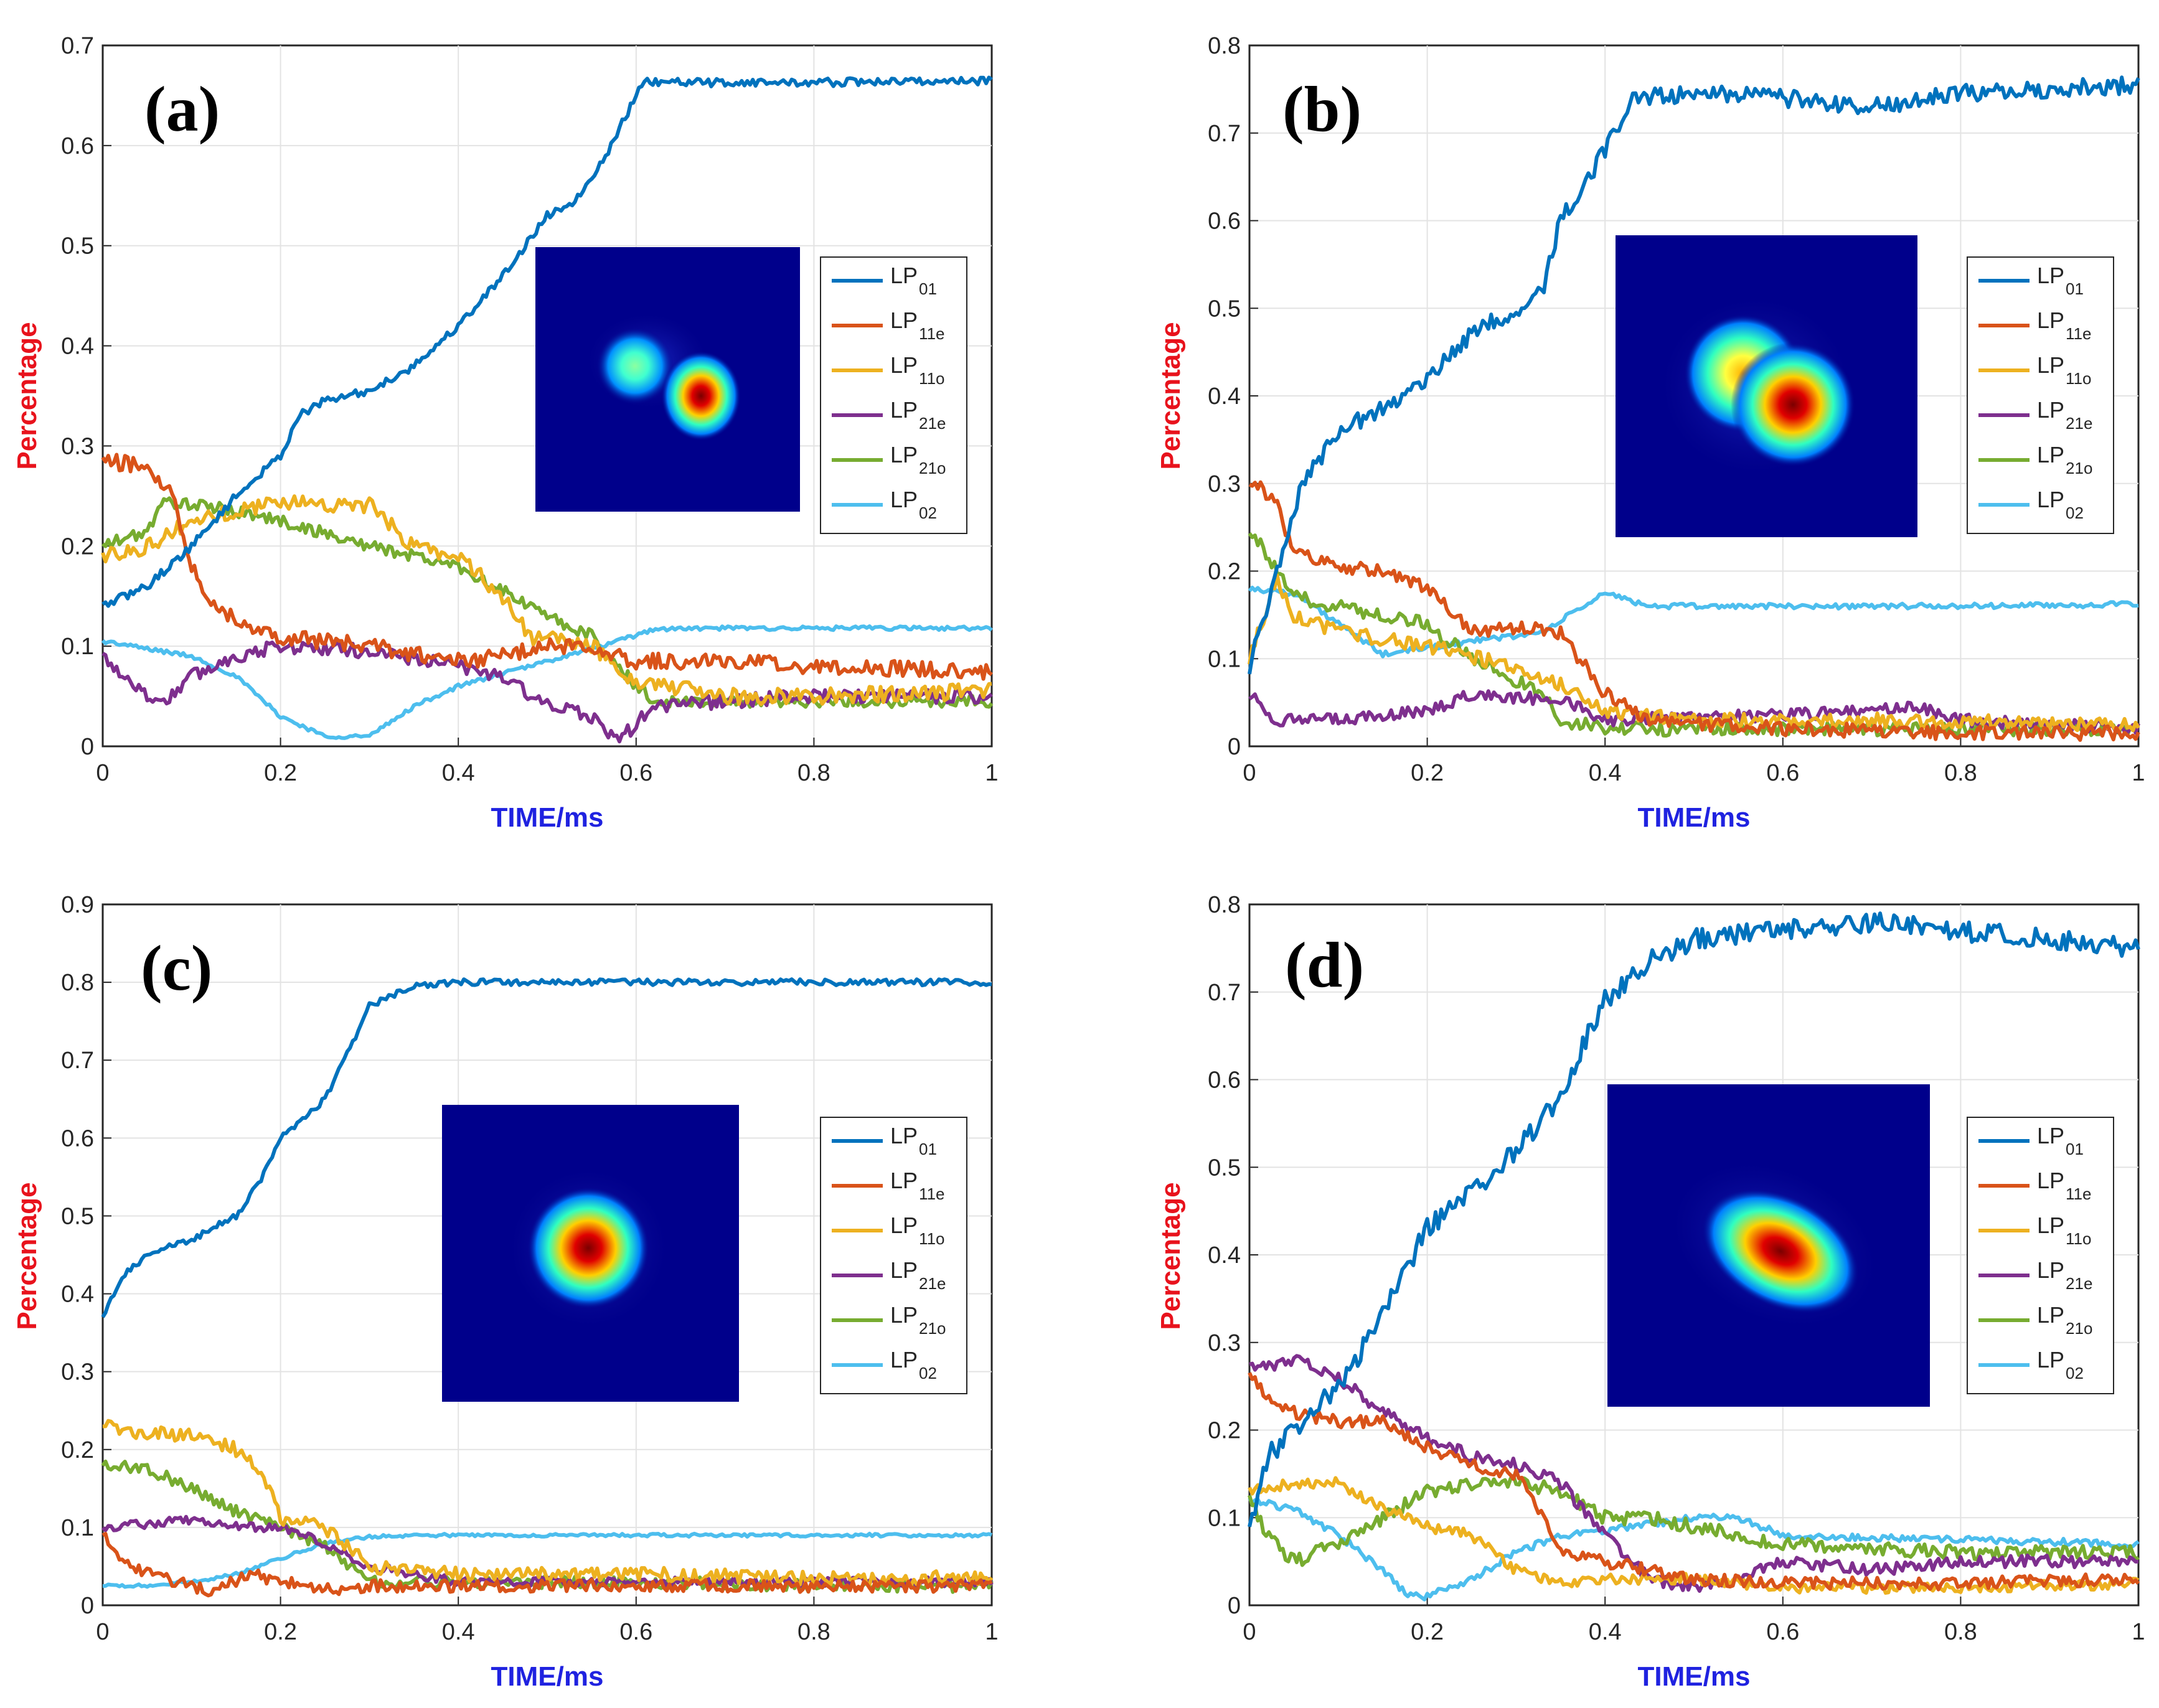 This screenshot has height=1708, width=2159. What do you see at coordinates (77, 905) in the screenshot?
I see `y-tick-label: 0.9` at bounding box center [77, 905].